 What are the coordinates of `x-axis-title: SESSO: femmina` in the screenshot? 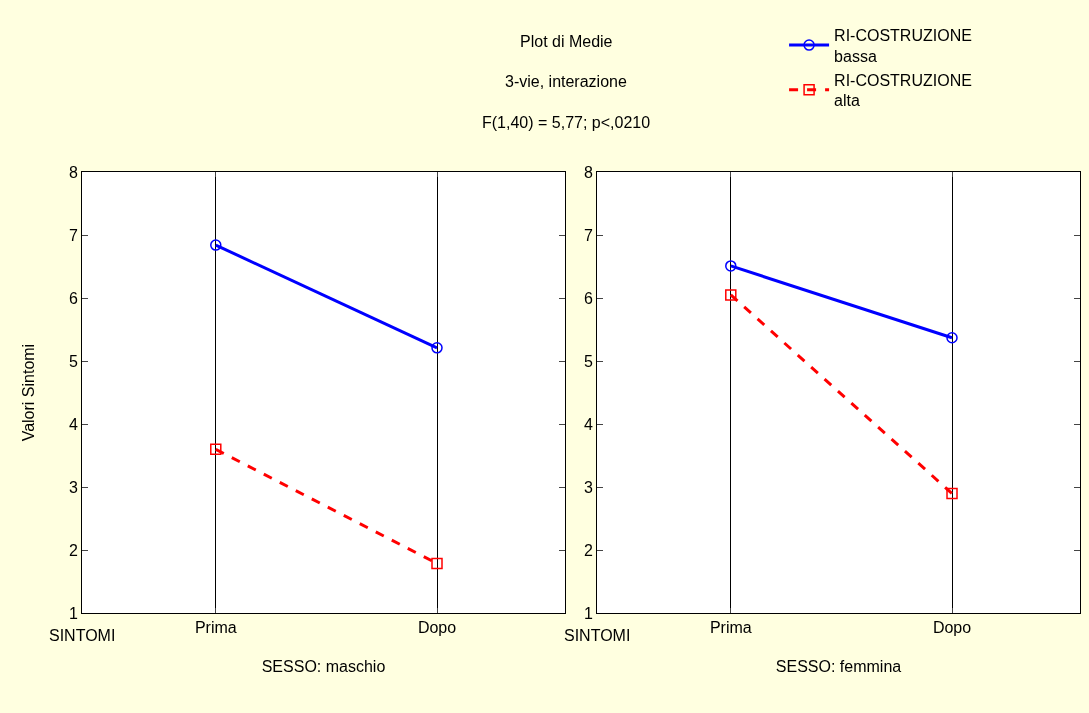 It's located at (838, 667).